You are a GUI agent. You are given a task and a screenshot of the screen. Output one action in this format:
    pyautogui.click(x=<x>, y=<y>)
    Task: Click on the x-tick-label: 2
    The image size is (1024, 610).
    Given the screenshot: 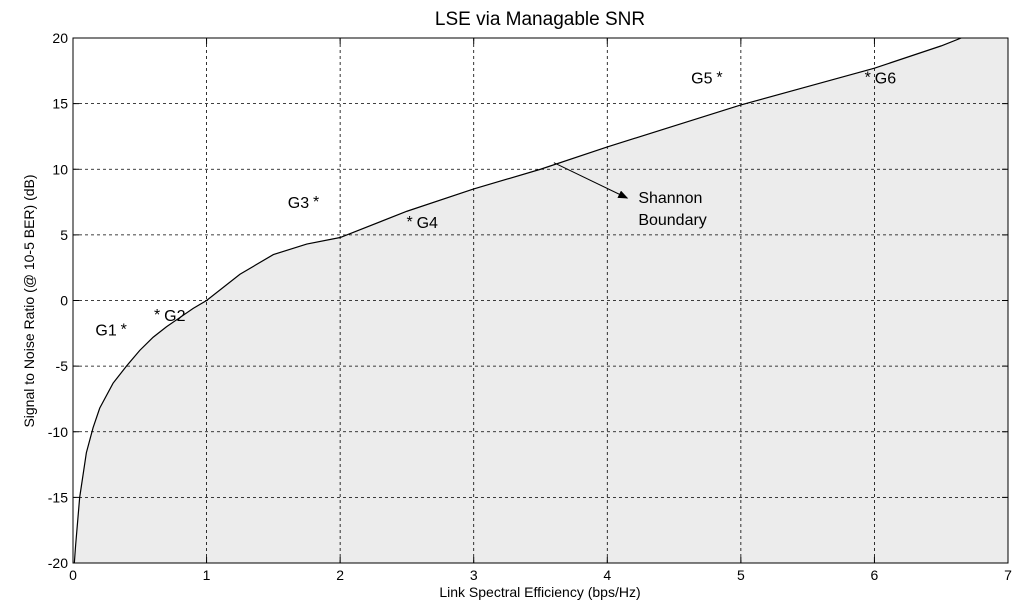 What is the action you would take?
    pyautogui.click(x=340, y=575)
    